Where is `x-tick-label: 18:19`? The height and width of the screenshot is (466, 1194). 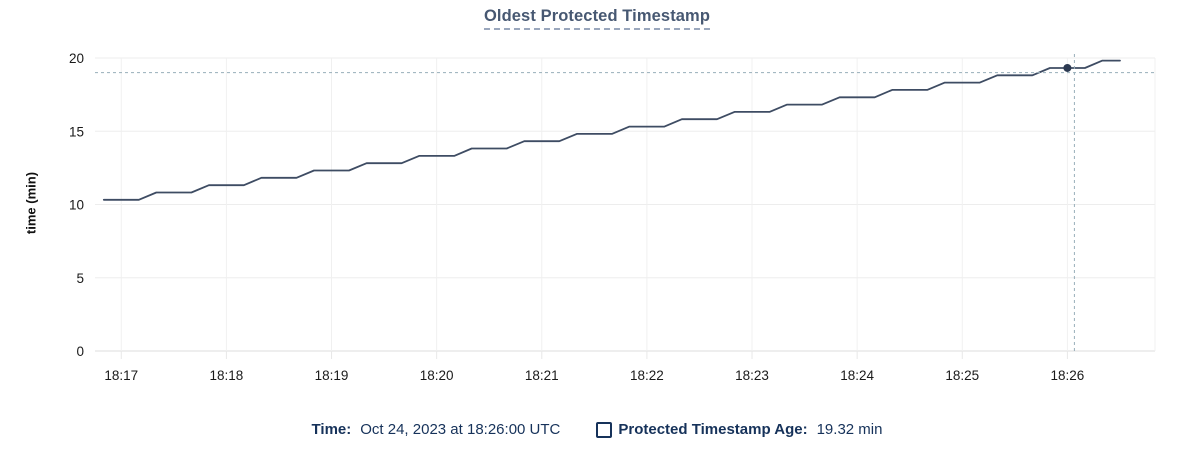 x-tick-label: 18:19 is located at coordinates (332, 375).